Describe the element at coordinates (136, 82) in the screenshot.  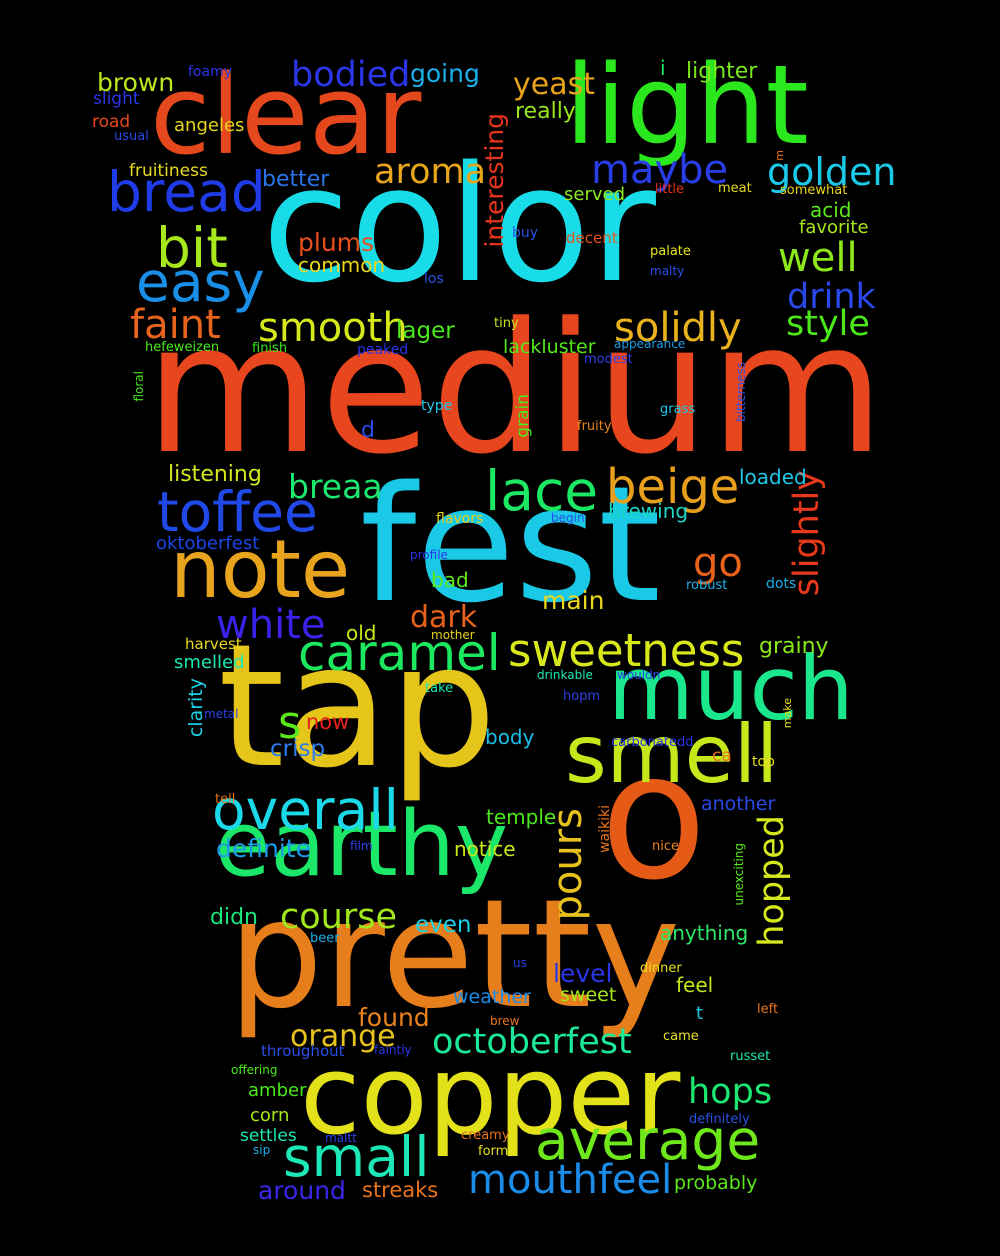
I see `word-brown: brown` at that location.